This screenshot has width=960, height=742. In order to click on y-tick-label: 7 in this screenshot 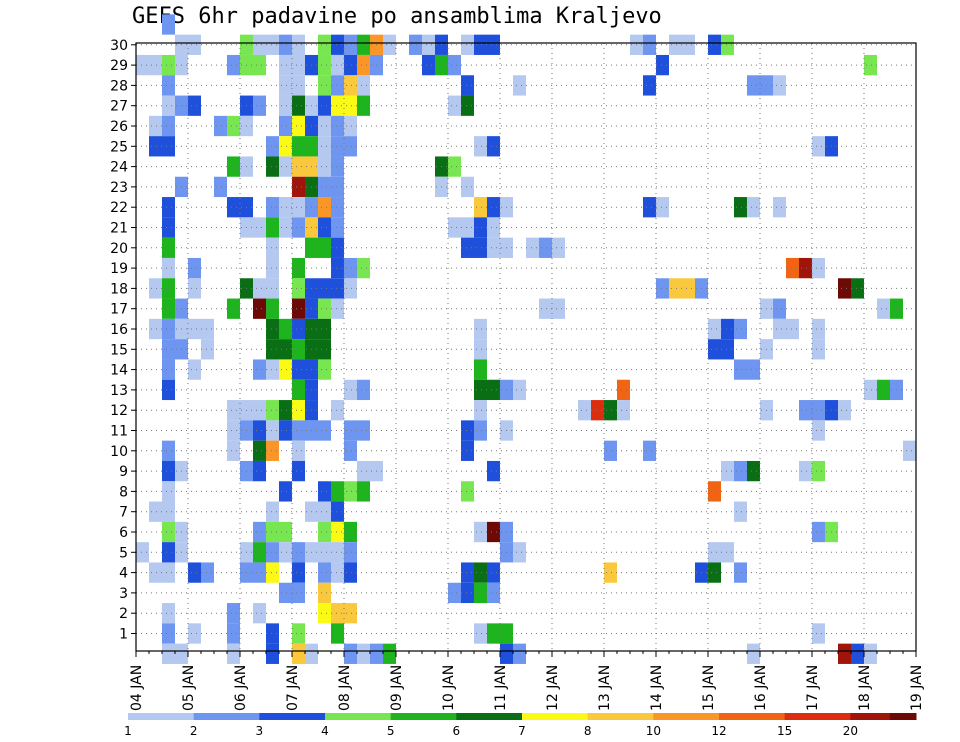, I will do `click(123, 513)`.